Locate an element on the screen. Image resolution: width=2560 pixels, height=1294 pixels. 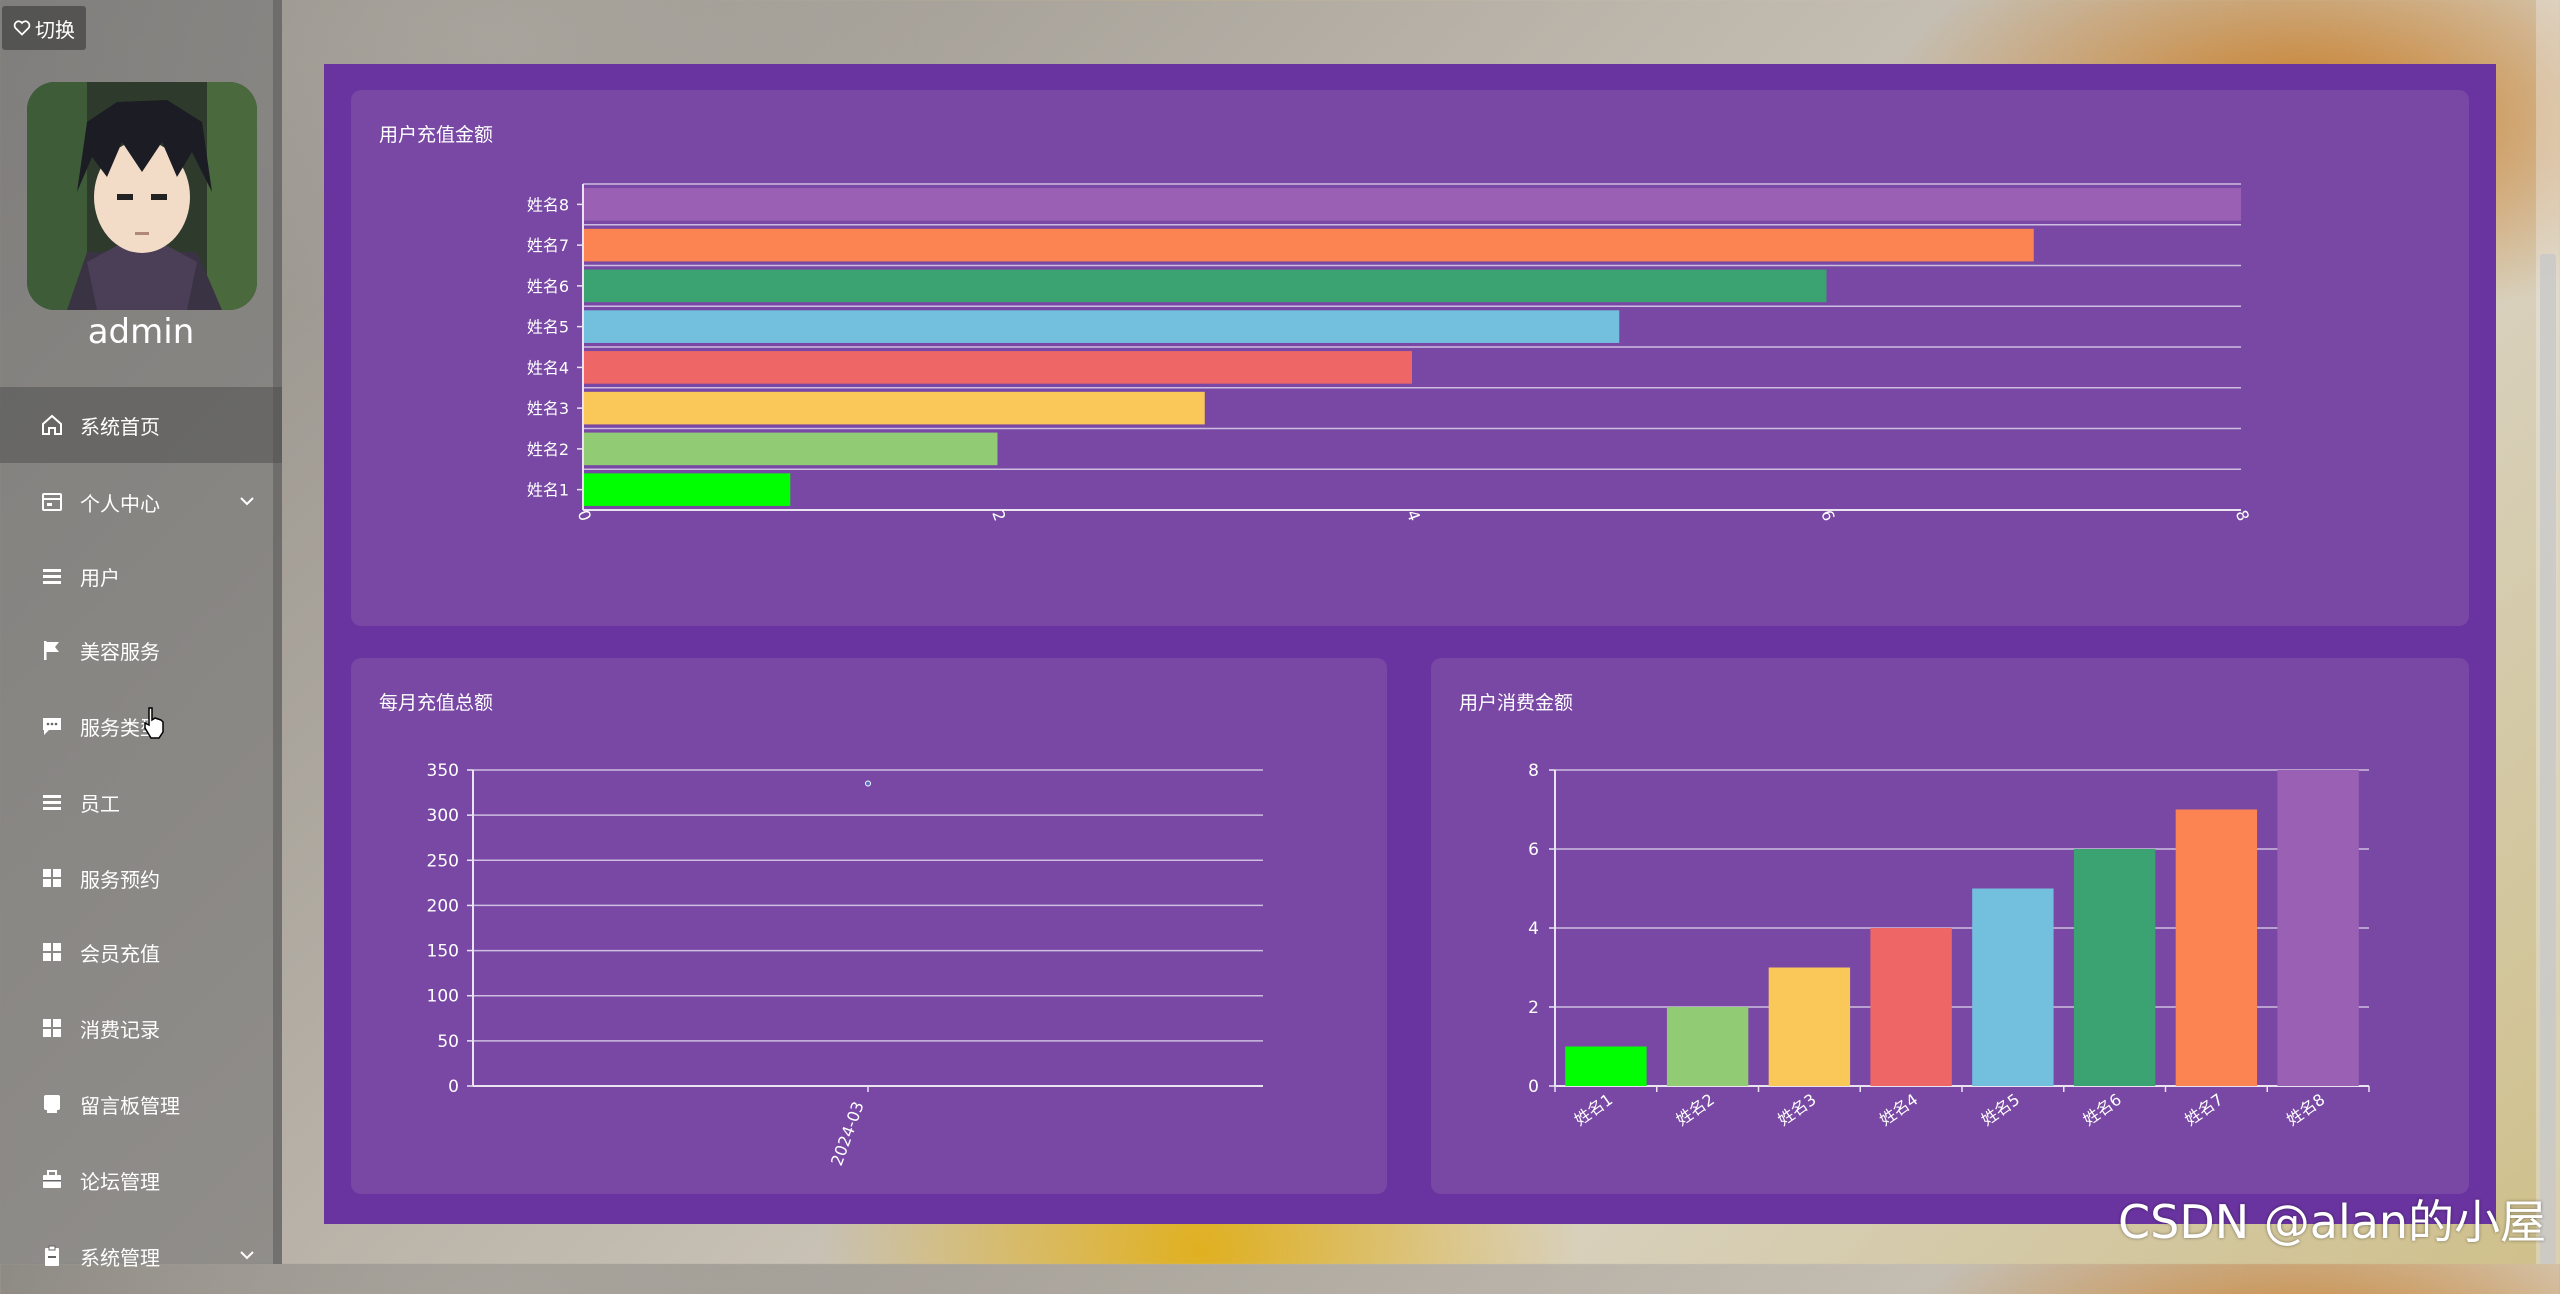
sidebar-item-label: 服务预约 is located at coordinates (120, 879).